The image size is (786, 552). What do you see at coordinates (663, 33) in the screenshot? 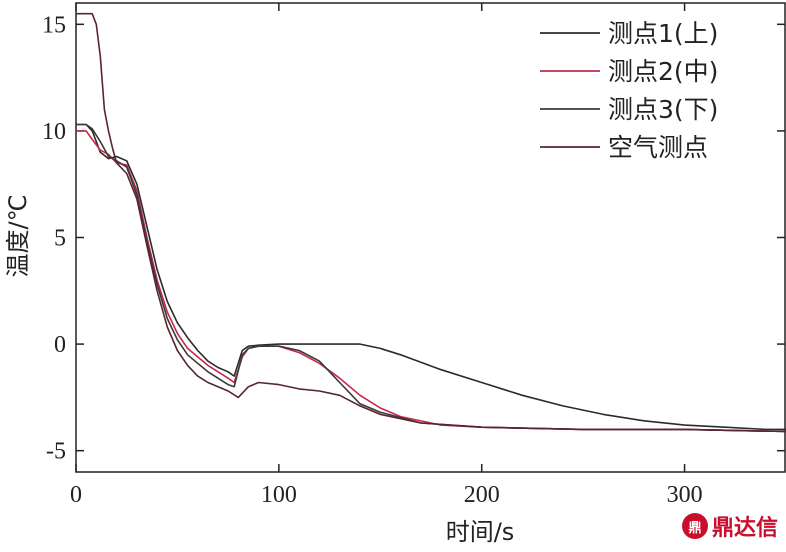
I see `legend-label-1: 测点1(上)` at bounding box center [663, 33].